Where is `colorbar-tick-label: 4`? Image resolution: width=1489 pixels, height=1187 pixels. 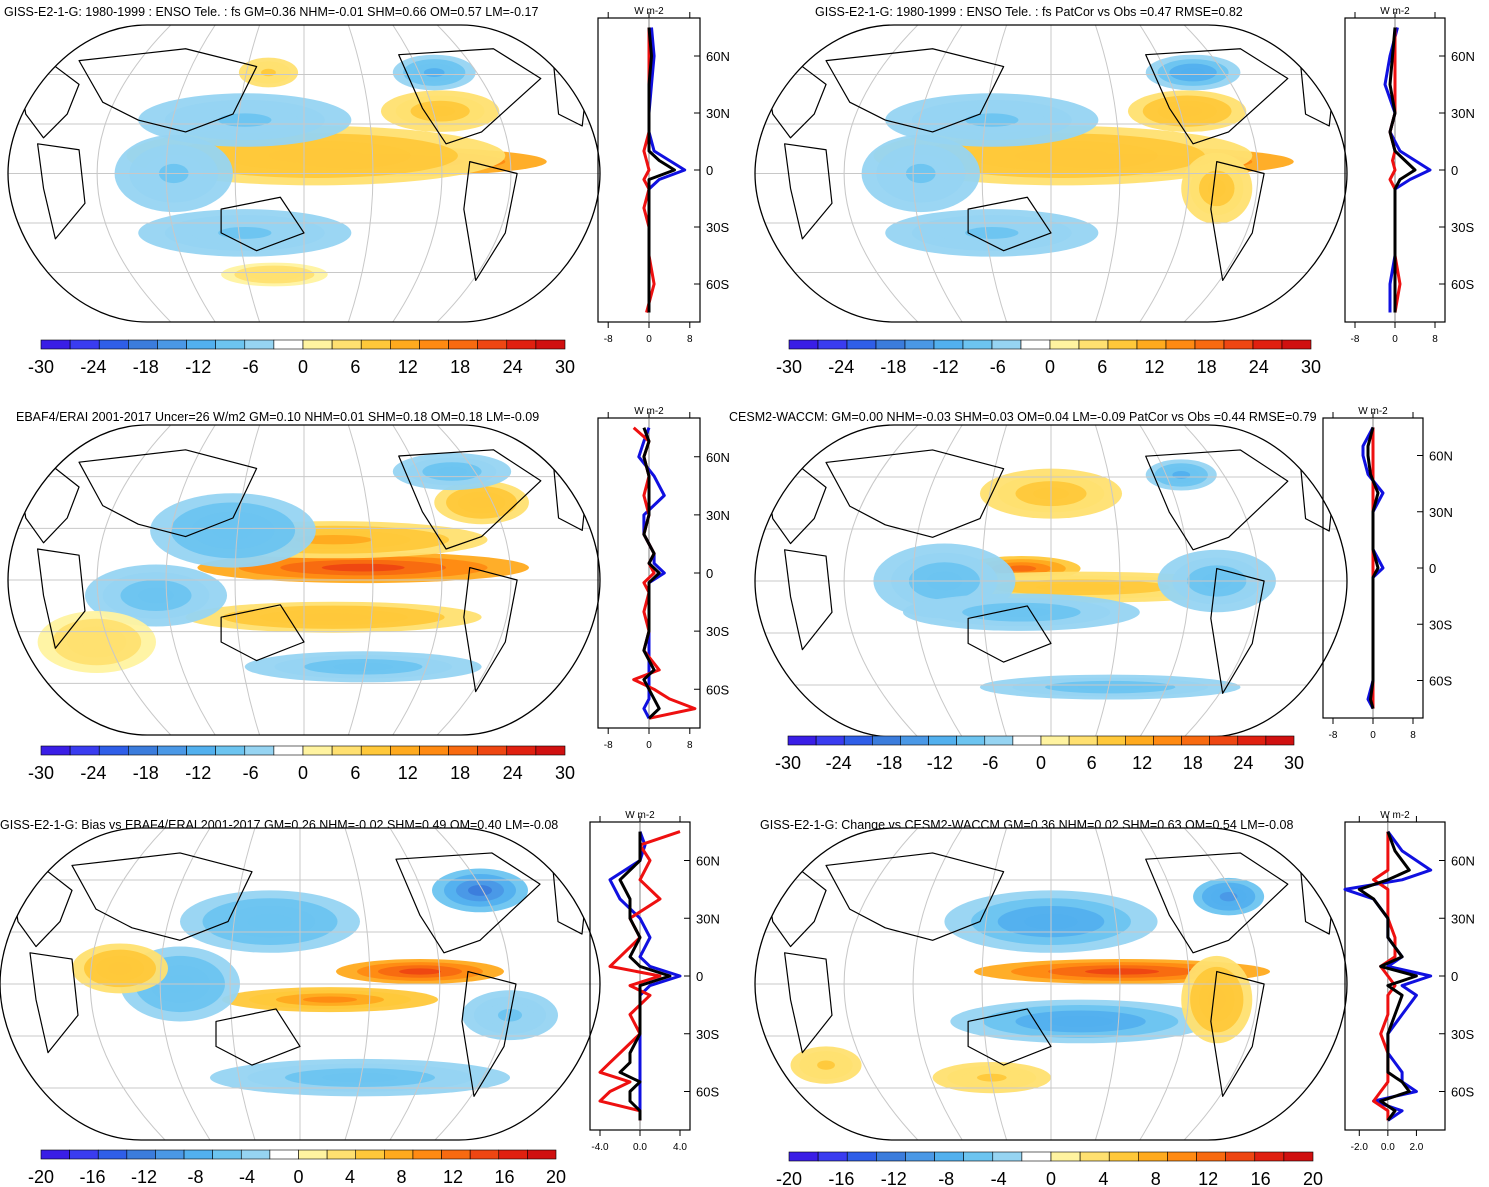
colorbar-tick-label: 4 is located at coordinates (350, 1177).